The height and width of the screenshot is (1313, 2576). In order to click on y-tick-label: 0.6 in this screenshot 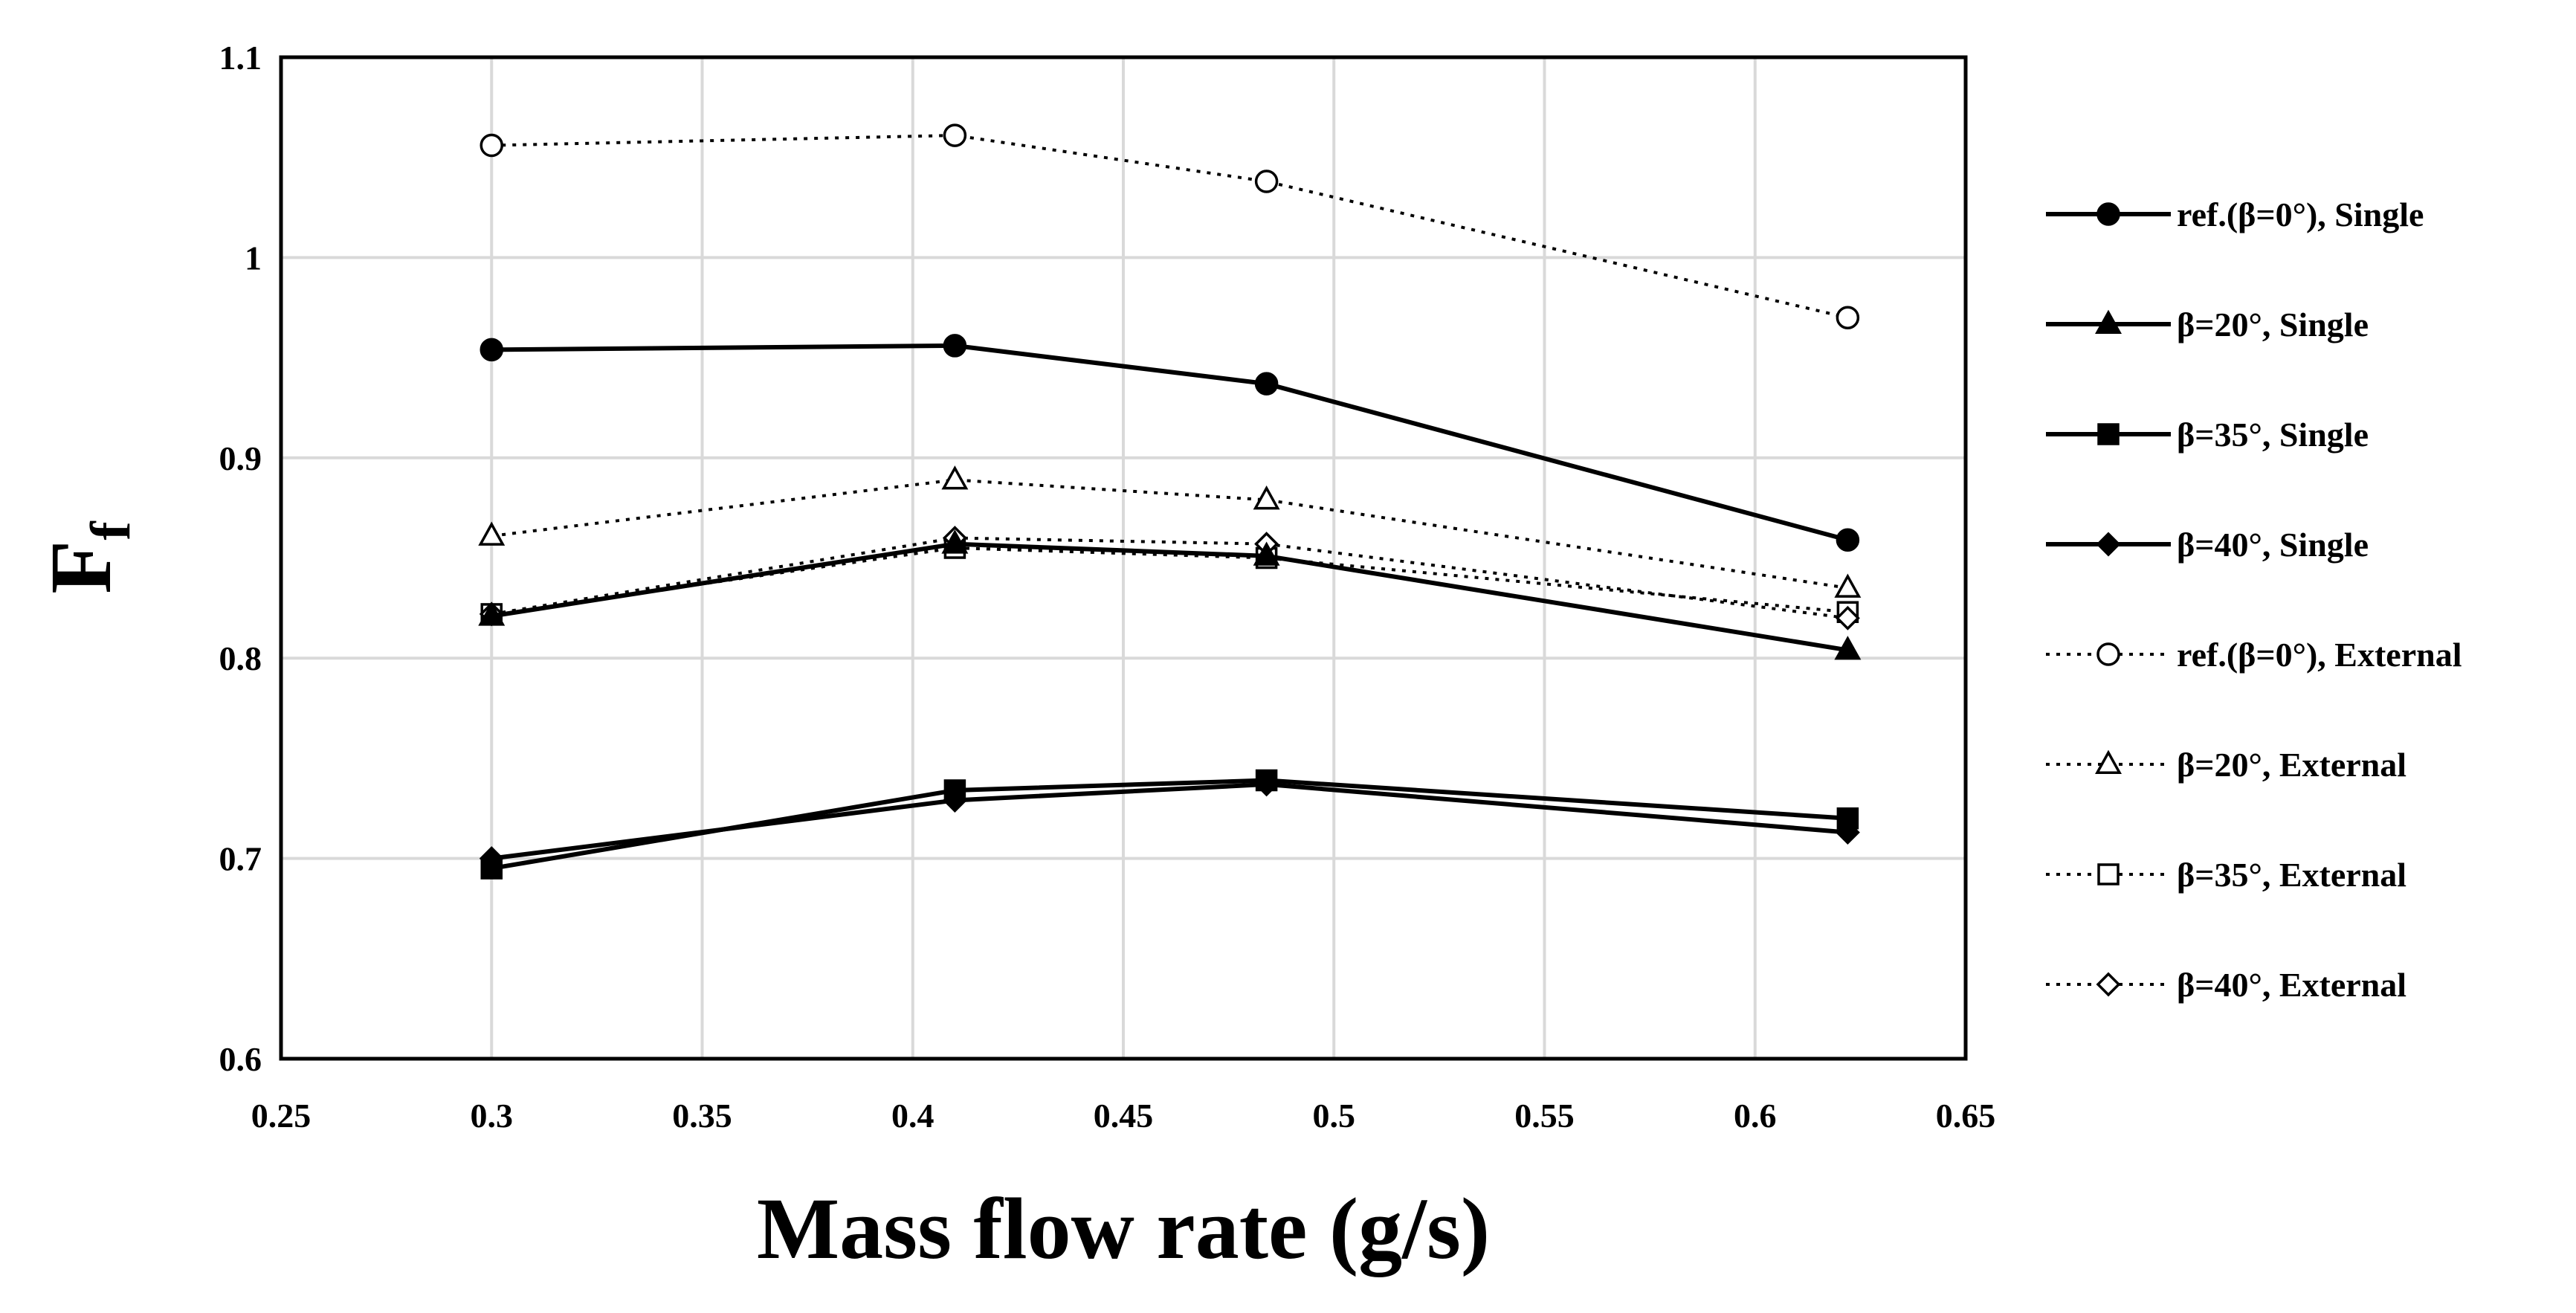, I will do `click(240, 1059)`.